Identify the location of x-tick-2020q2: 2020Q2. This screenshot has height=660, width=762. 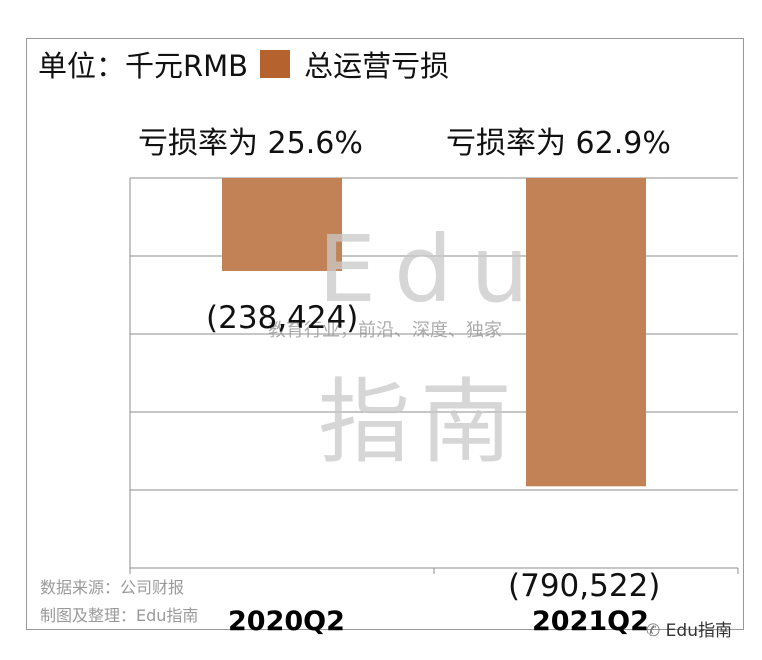
(286, 621).